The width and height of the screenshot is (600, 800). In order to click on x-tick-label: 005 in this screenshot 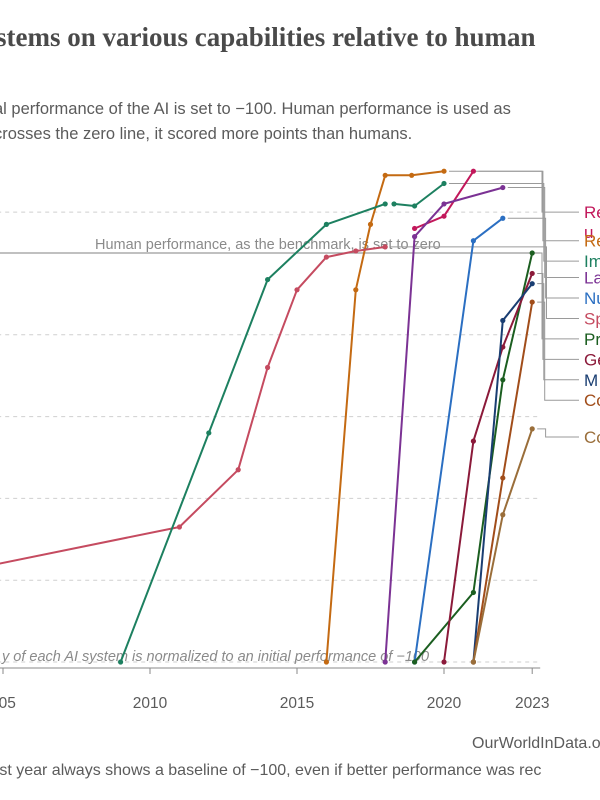, I will do `click(8, 703)`.